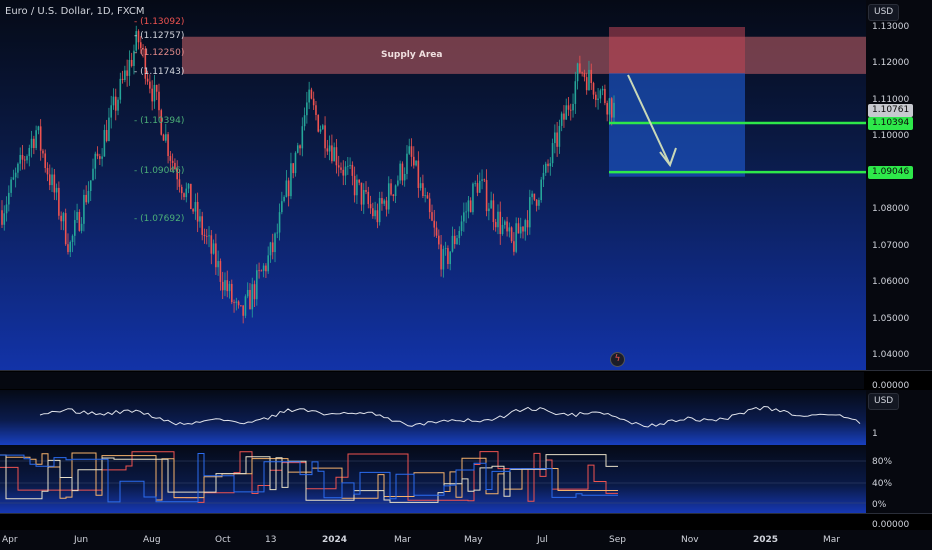 Image resolution: width=932 pixels, height=550 pixels. What do you see at coordinates (466, 540) in the screenshot?
I see `time-axis: Apr Jun Aug Oct 13 2024 Mar May Jul Sep Nov 2025 Mar` at bounding box center [466, 540].